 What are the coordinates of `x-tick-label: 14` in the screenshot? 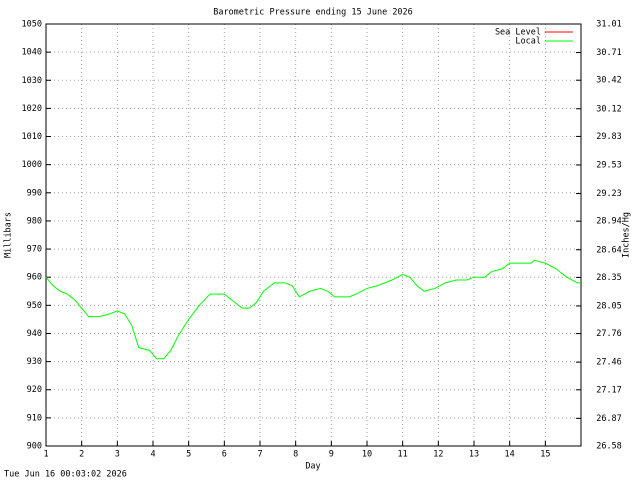 It's located at (510, 455).